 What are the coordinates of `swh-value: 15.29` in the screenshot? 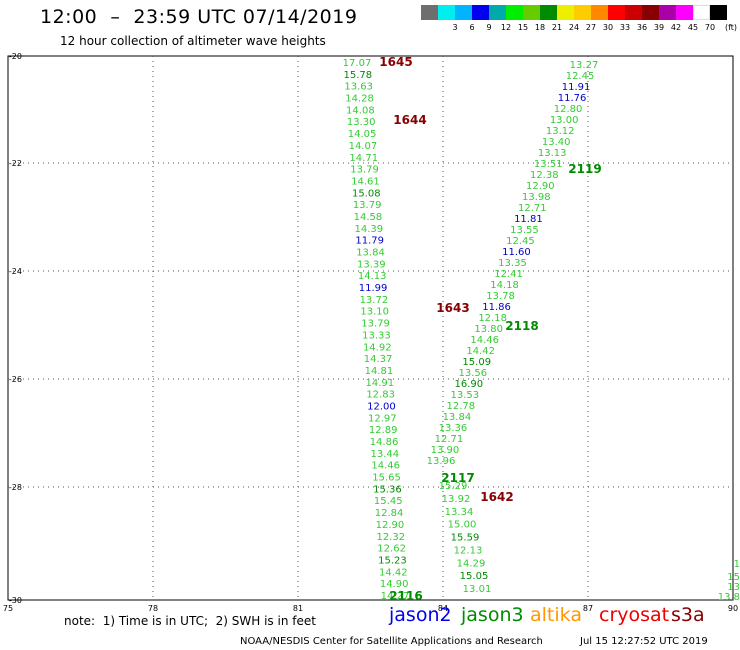 It's located at (453, 486).